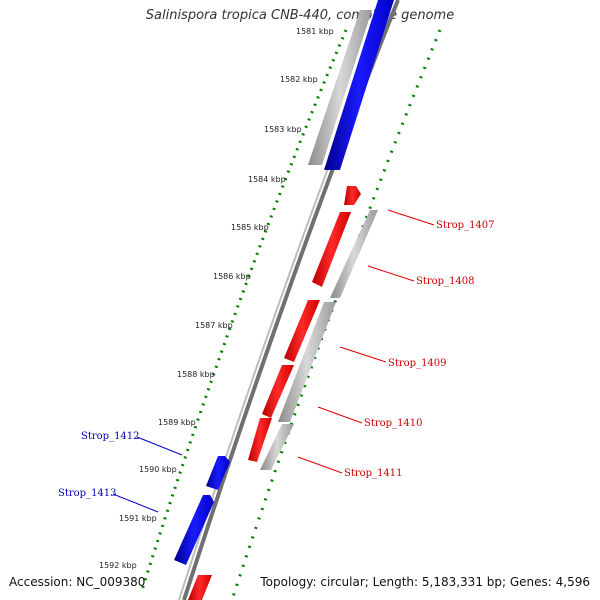 This screenshot has width=600, height=600. Describe the element at coordinates (118, 565) in the screenshot. I see `kbp-tick-label: 1592 kbp` at that location.